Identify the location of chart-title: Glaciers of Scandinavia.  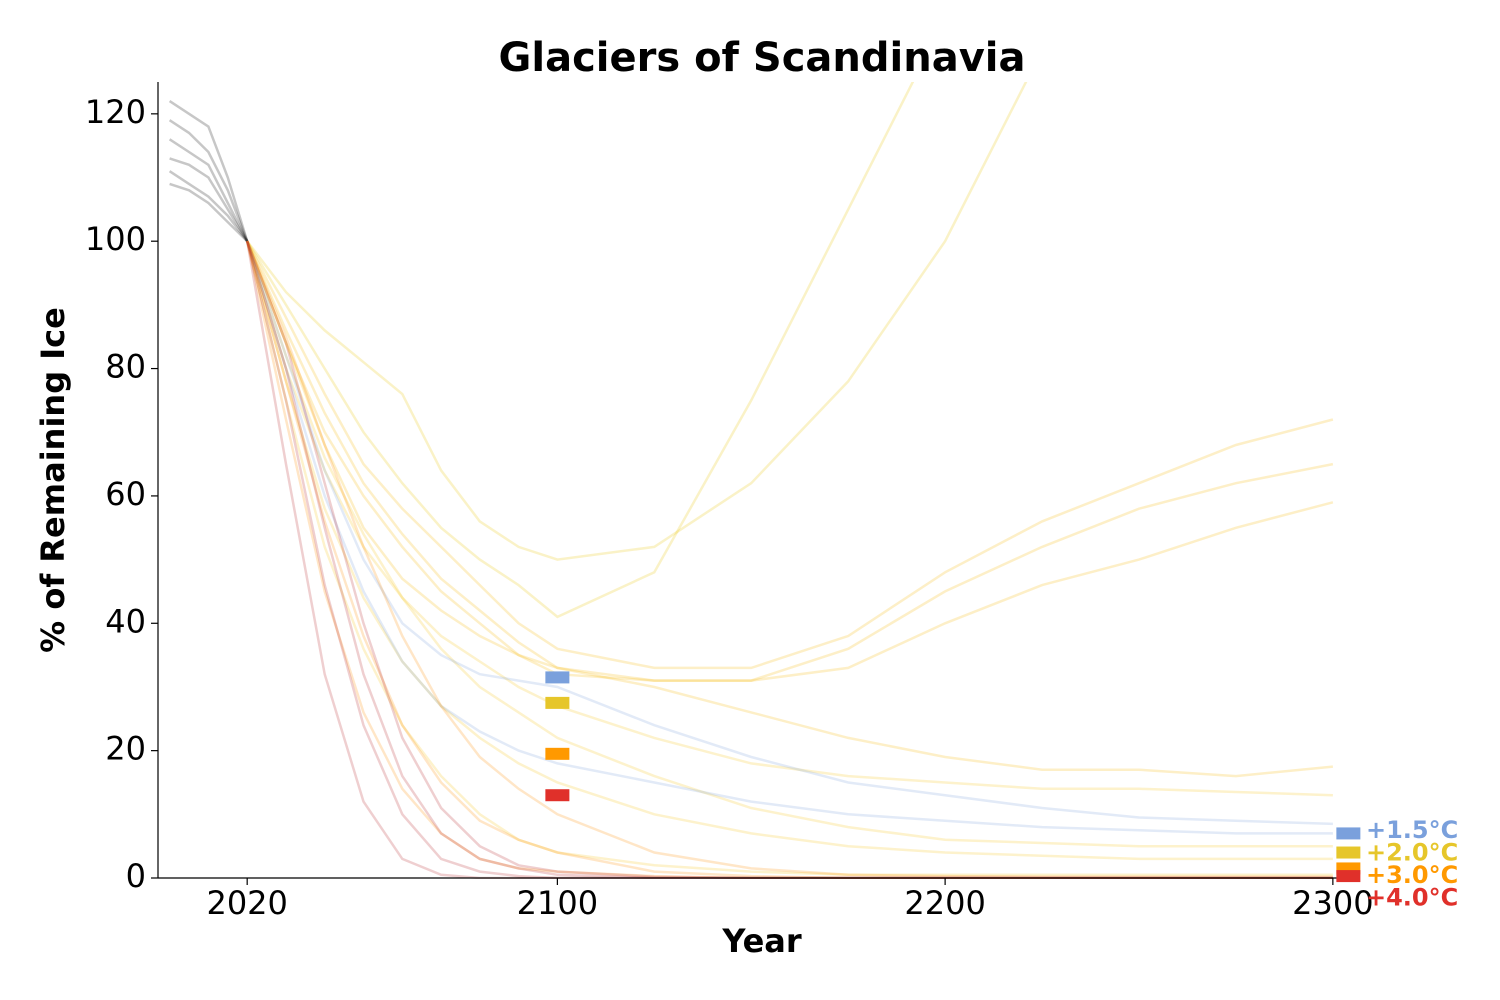
(762, 58).